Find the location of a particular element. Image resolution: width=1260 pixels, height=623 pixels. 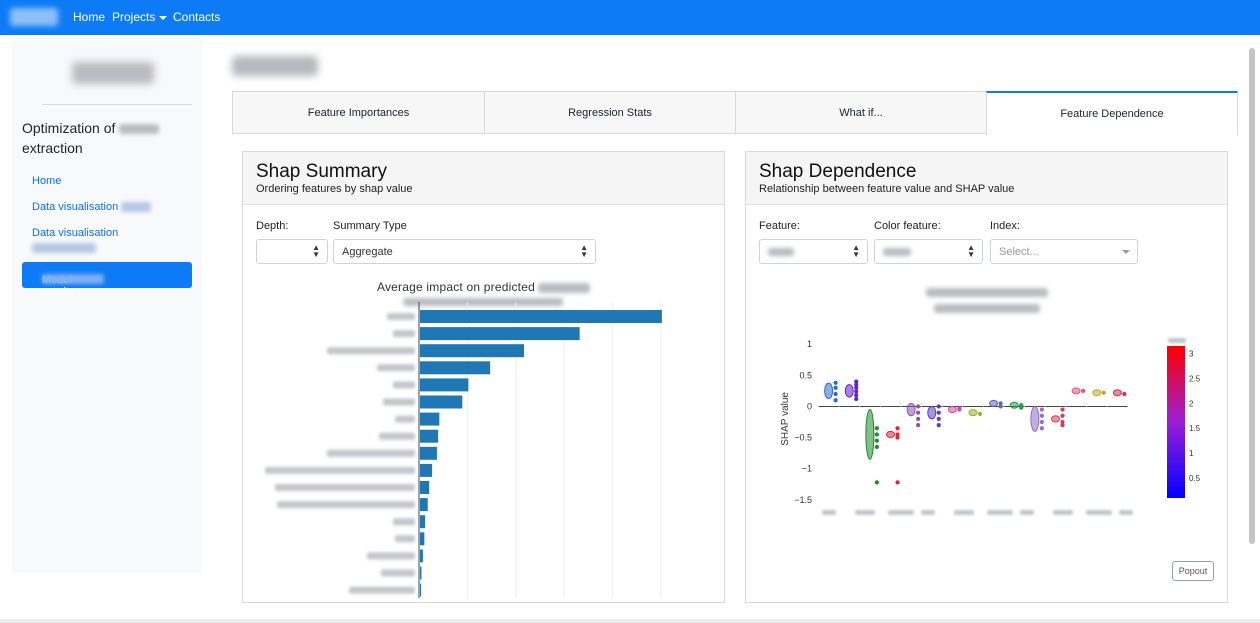

sidebar-item-data-visualisation-1: Data visualisation is located at coordinates (92, 207).